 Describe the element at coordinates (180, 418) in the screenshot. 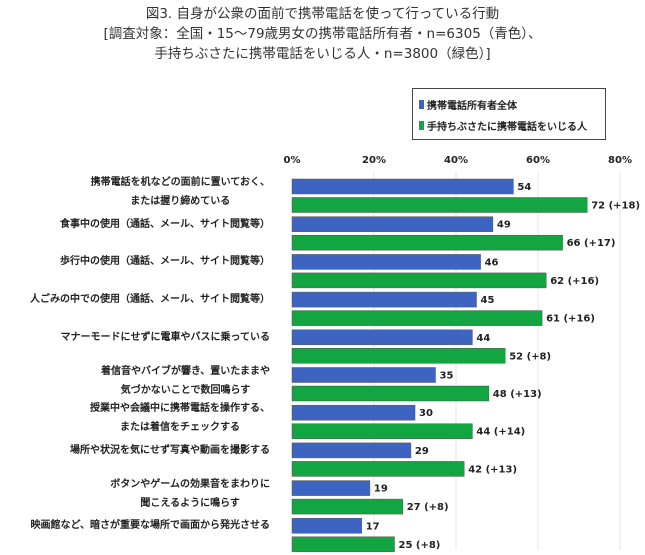

I see `category-label: 授業中や会議中に携帯電話を操作する、 または着信をチェックする` at that location.